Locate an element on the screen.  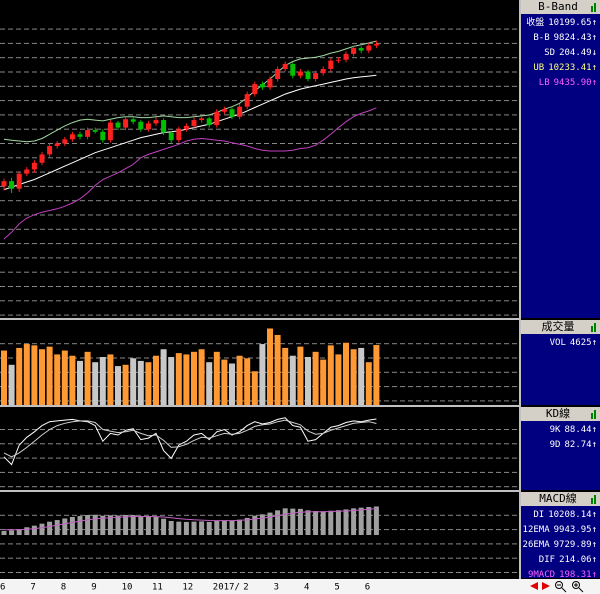
zoom-in-lens is located at coordinates (576, 585).